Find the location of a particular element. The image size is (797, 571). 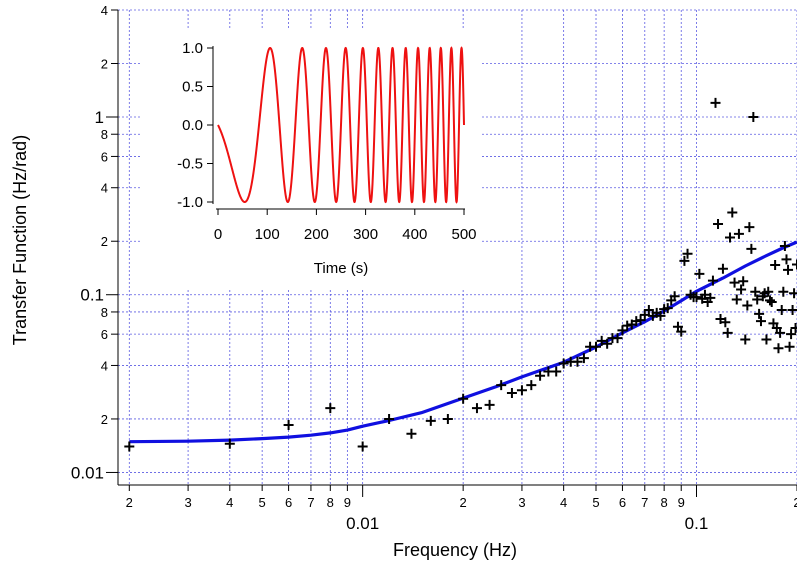

inset-x-tick-label: 200 is located at coordinates (316, 234).